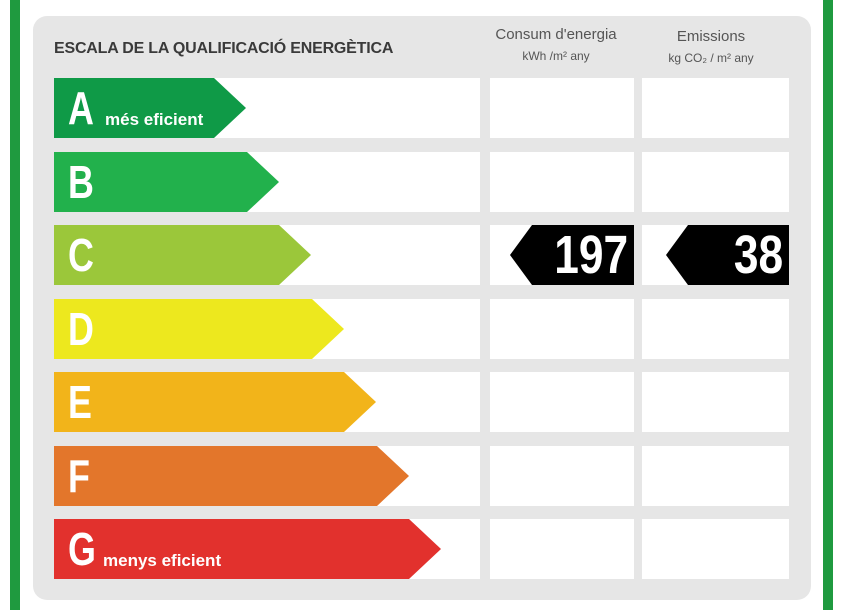 The width and height of the screenshot is (844, 610). What do you see at coordinates (224, 48) in the screenshot?
I see `scale-title: ESCALA DE LA QUALIFICACIÓ ENERGÈTICA` at bounding box center [224, 48].